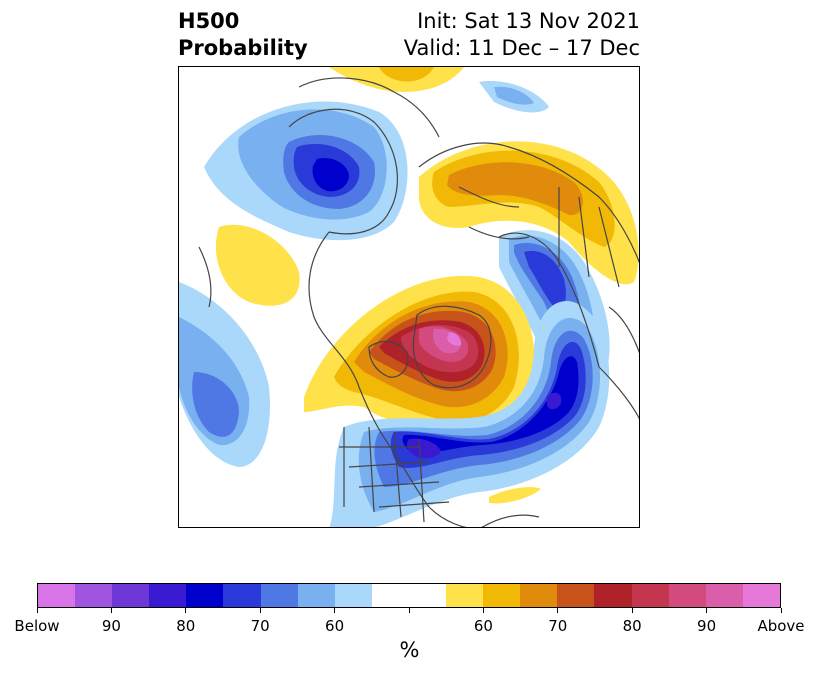 The image size is (819, 676). What do you see at coordinates (37, 626) in the screenshot?
I see `colorbar-tick-label: Below` at bounding box center [37, 626].